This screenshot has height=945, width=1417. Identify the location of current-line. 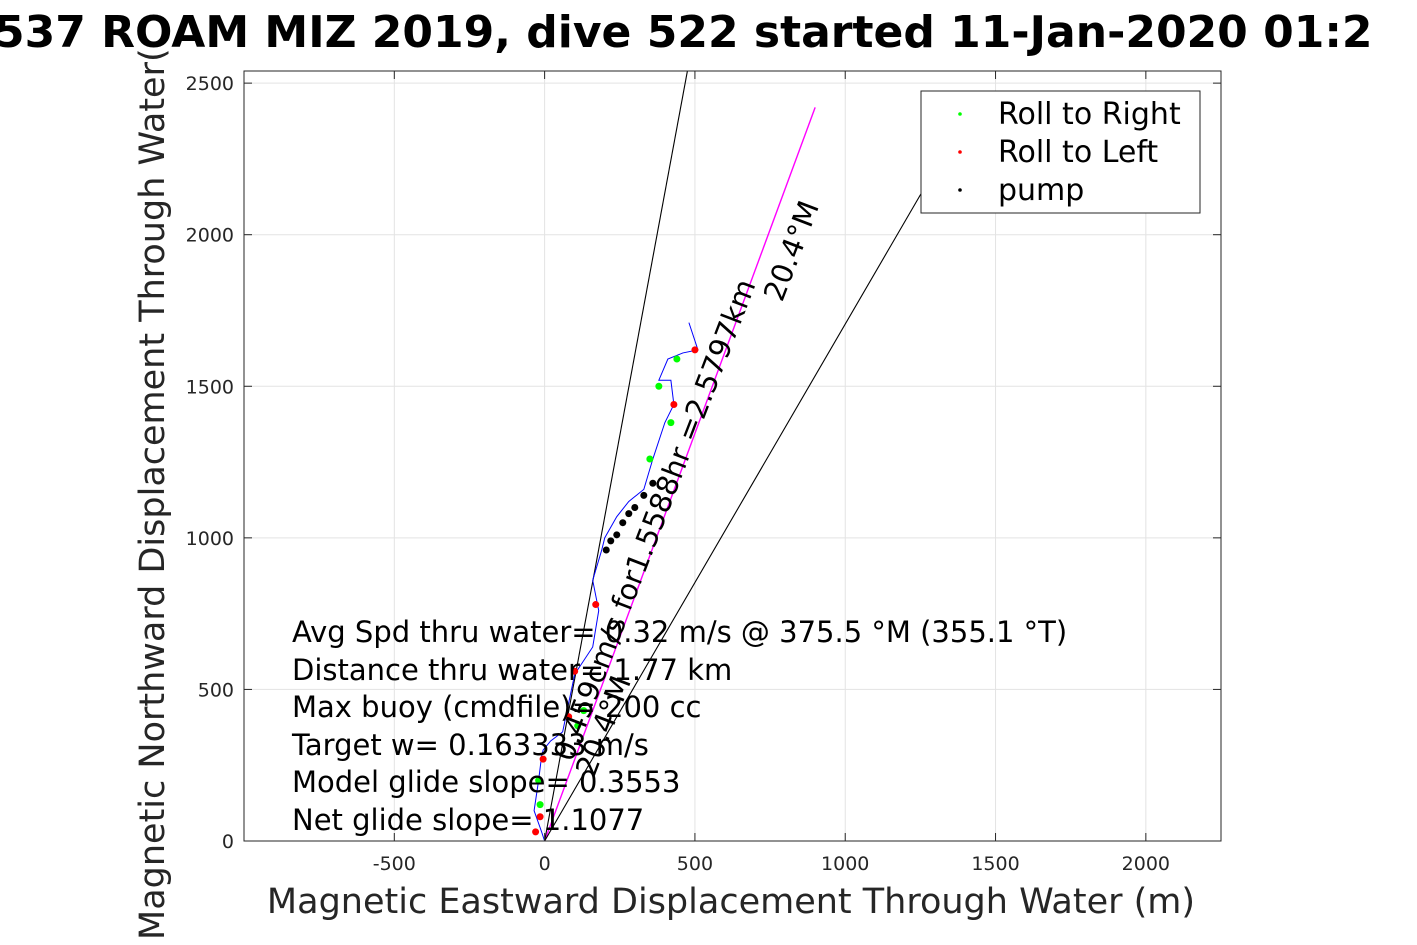
(679, 474).